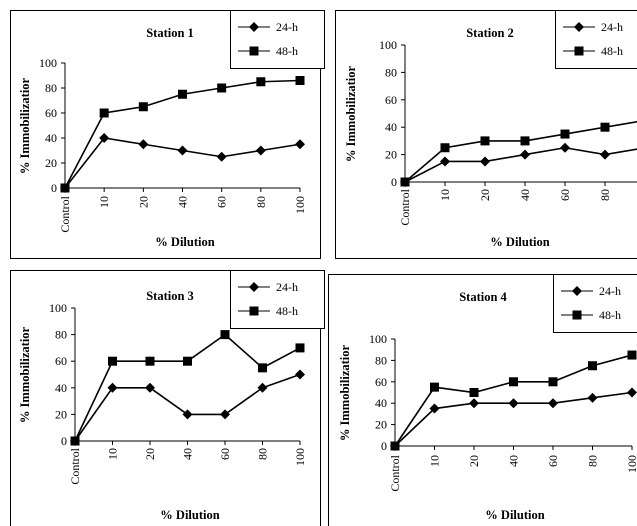 The width and height of the screenshot is (637, 526). Describe the element at coordinates (170, 33) in the screenshot. I see `chart-title: Station 1` at that location.